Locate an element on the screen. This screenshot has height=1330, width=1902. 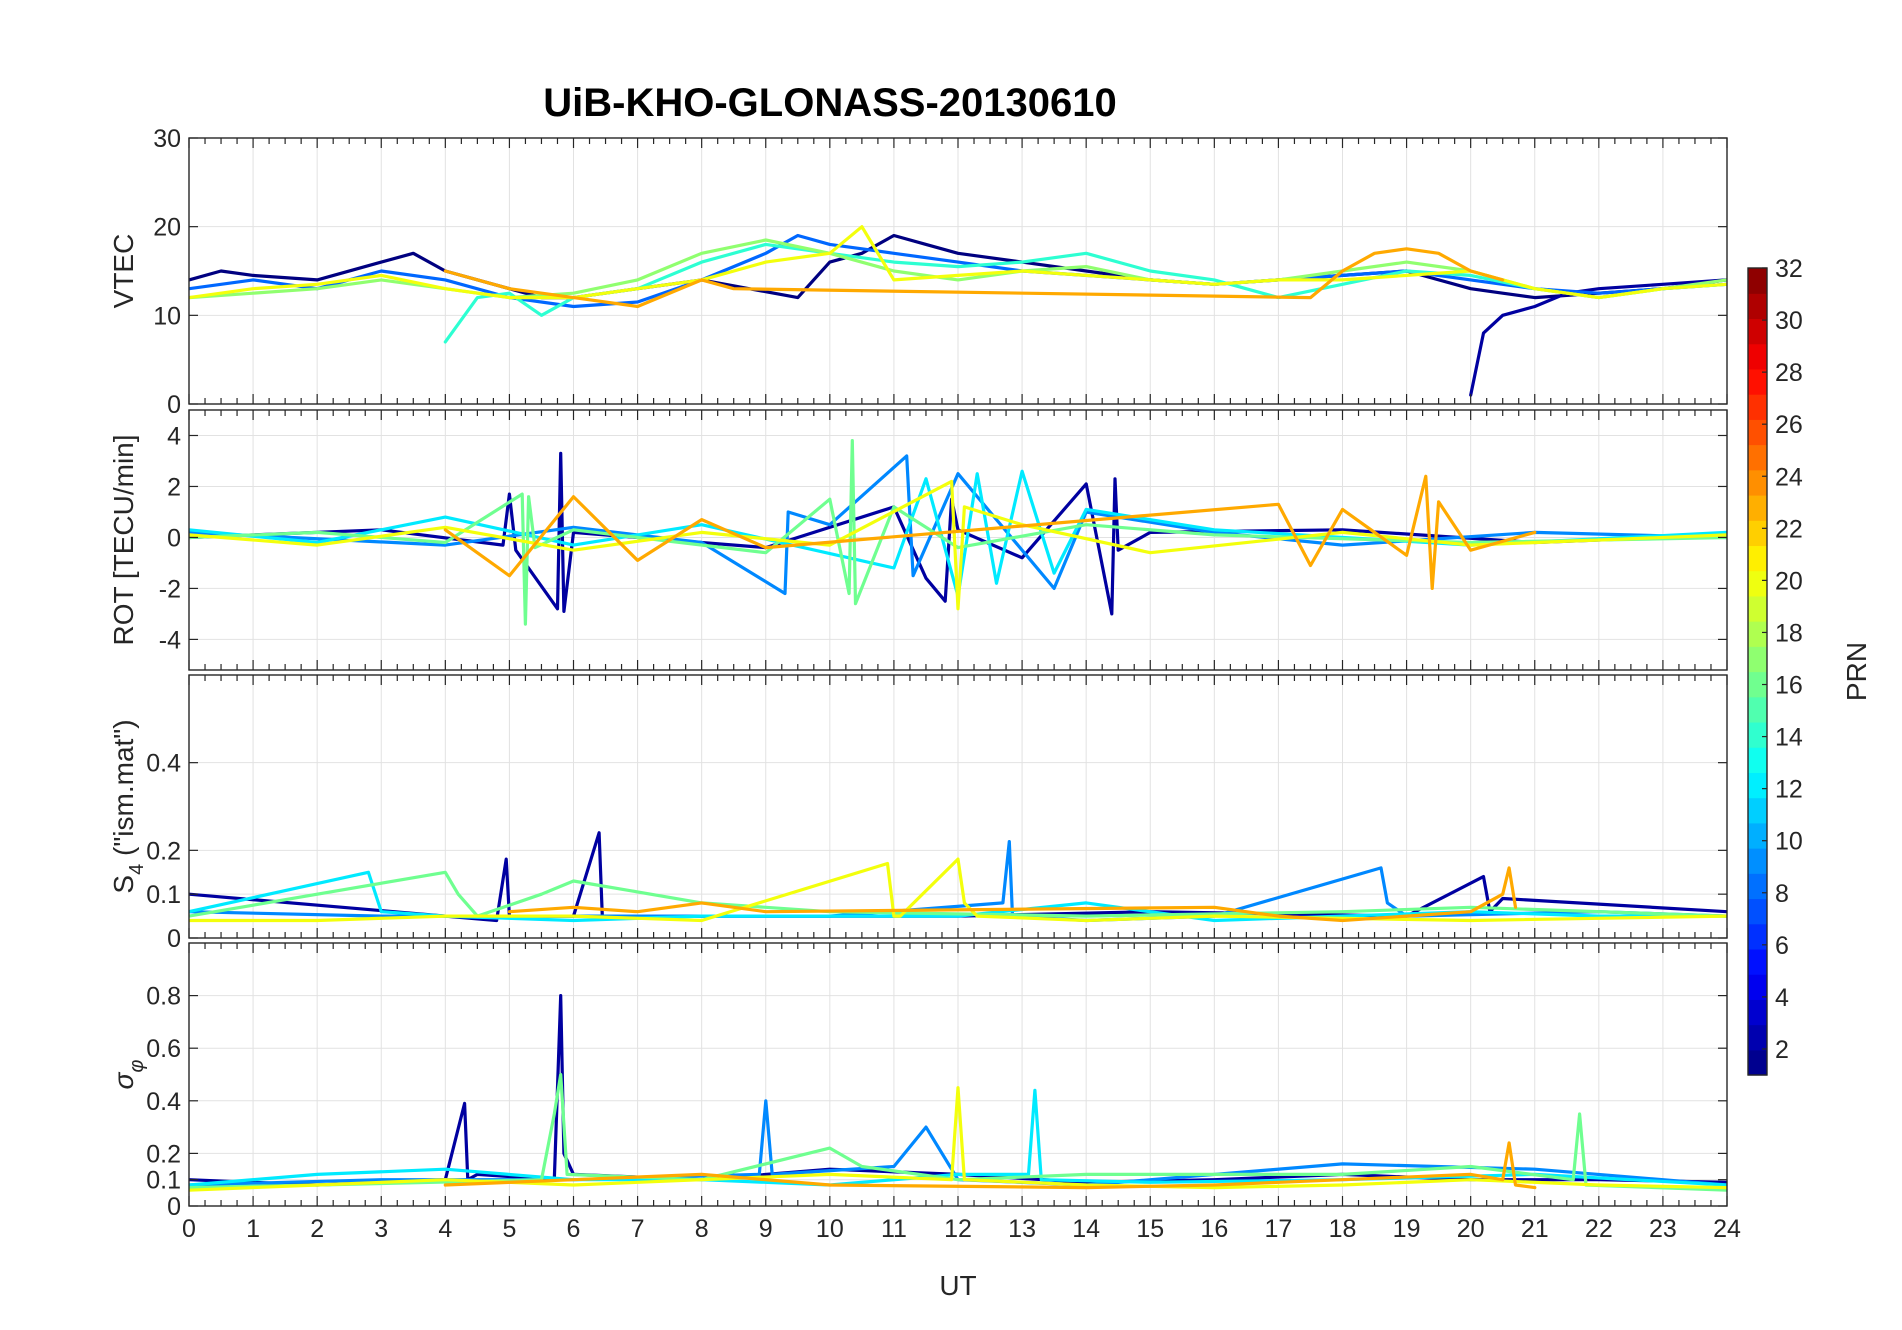
x-tick-label: 12 is located at coordinates (958, 1229).